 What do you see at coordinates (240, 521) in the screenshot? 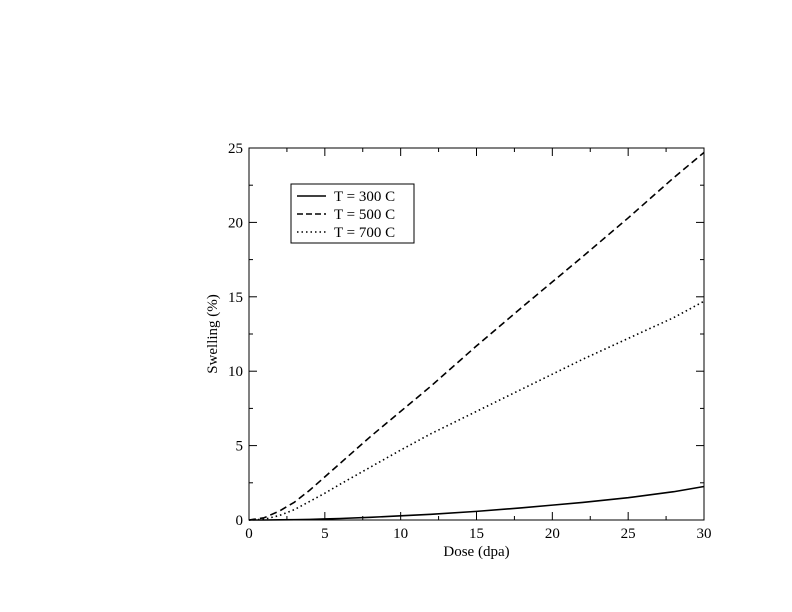
I see `y-tick-label: 0` at bounding box center [240, 521].